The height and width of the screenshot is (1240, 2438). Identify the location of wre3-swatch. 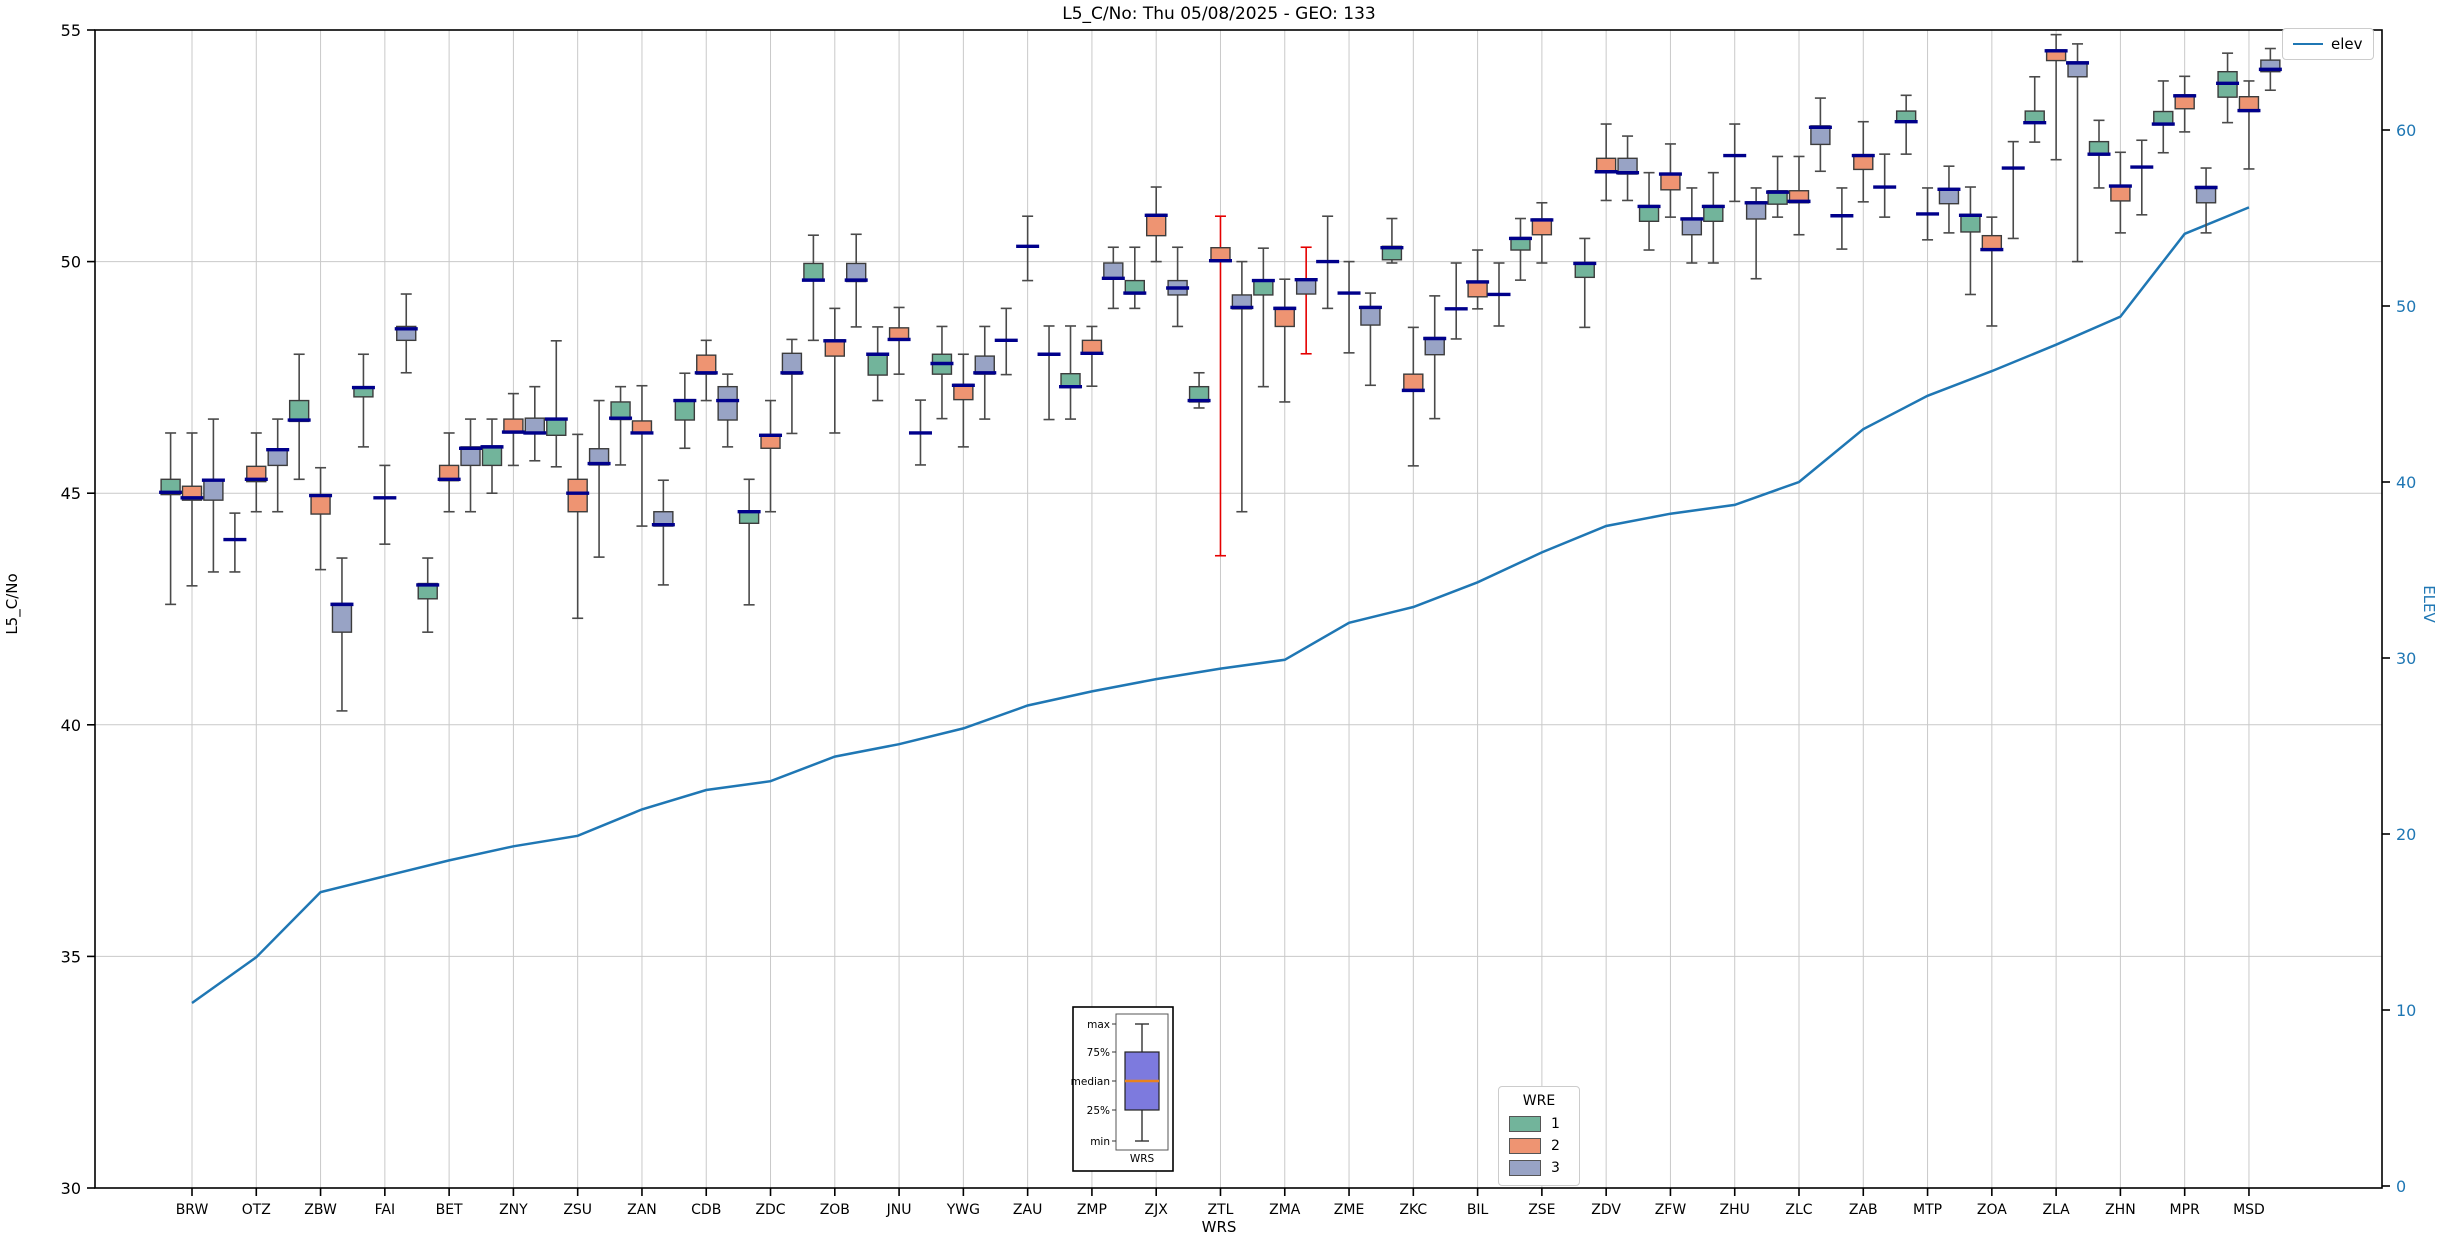
(1525, 1168).